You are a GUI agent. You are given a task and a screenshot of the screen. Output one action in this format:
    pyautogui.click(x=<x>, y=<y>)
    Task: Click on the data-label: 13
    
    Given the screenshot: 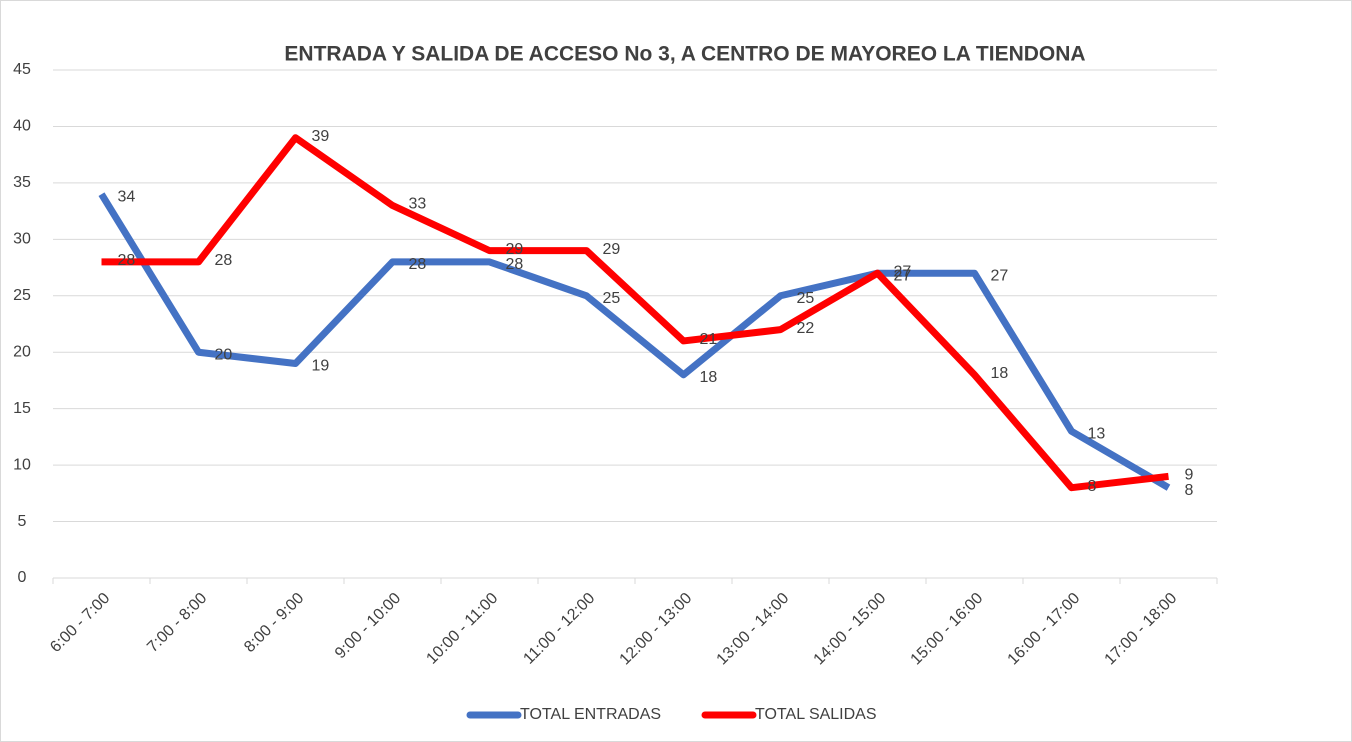 What is the action you would take?
    pyautogui.click(x=1097, y=433)
    